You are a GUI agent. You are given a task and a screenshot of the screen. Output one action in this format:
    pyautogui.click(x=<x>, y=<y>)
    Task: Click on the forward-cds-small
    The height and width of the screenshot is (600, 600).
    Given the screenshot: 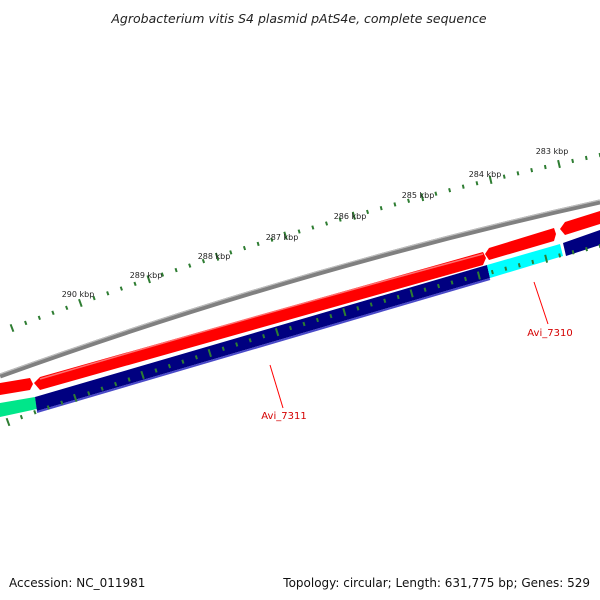 What is the action you would take?
    pyautogui.click(x=520, y=244)
    